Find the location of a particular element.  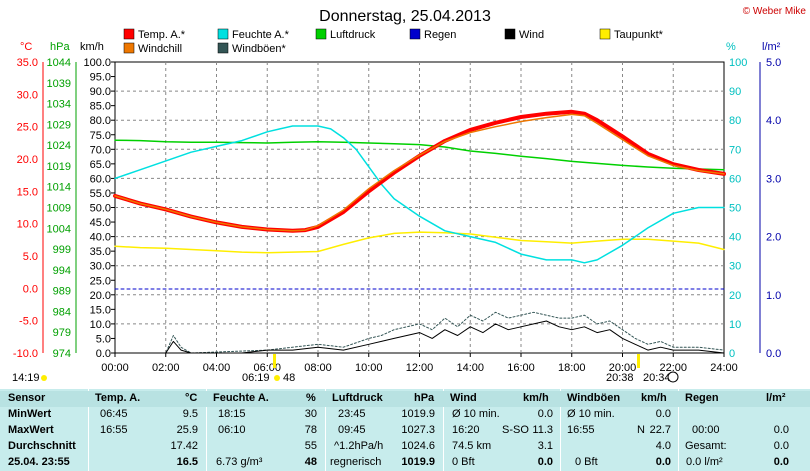

stats-min-wind-a: Ø 10 min. is located at coordinates (476, 414).